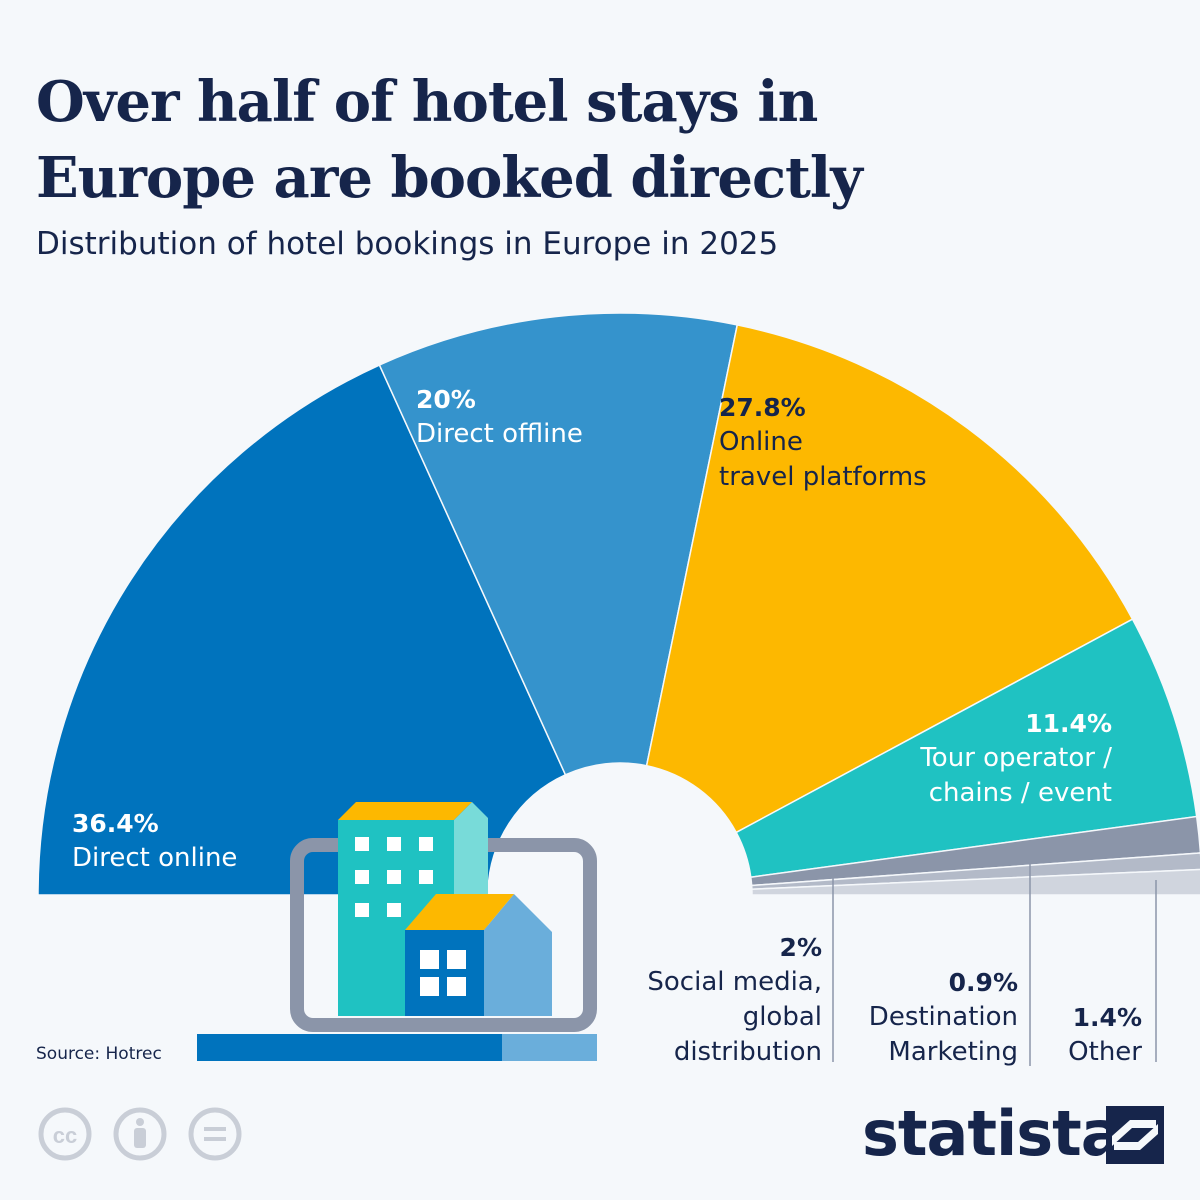 The height and width of the screenshot is (1200, 1200). I want to click on slice-other, so click(975, 882).